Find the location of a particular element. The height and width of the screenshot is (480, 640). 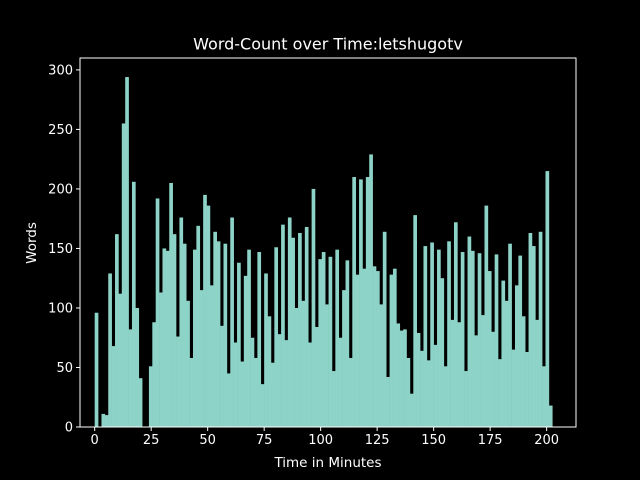

y-tick-label: 300 is located at coordinates (60, 70).